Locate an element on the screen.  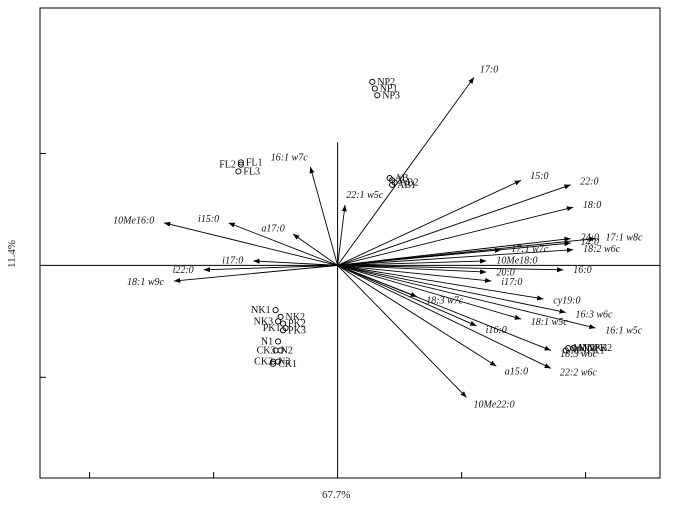
variable-label: 17:1 w8c is located at coordinates (624, 237).